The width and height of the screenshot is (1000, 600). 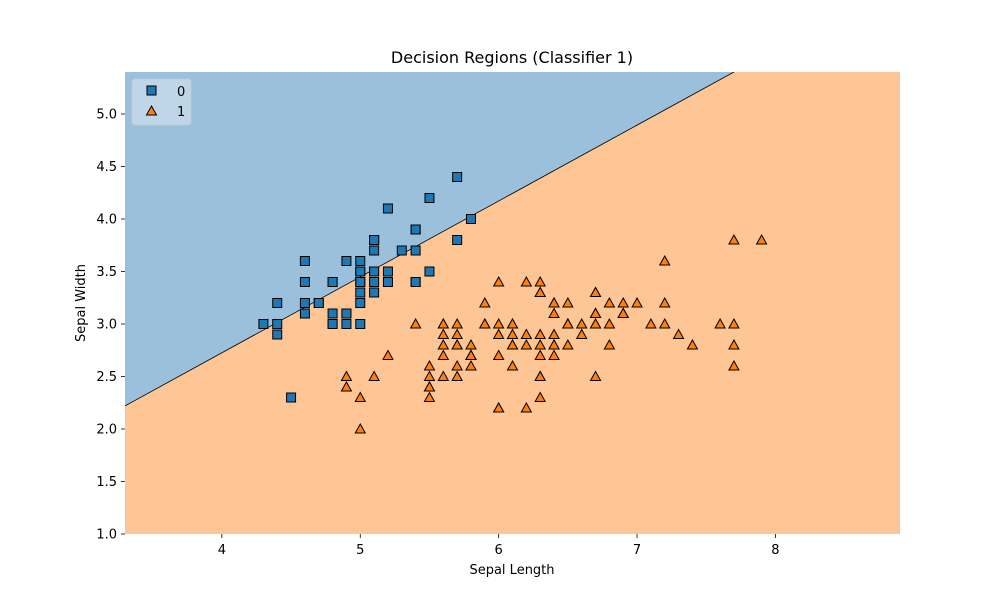 I want to click on chart-title: Decision Regions (Classifier 1), so click(x=512, y=57).